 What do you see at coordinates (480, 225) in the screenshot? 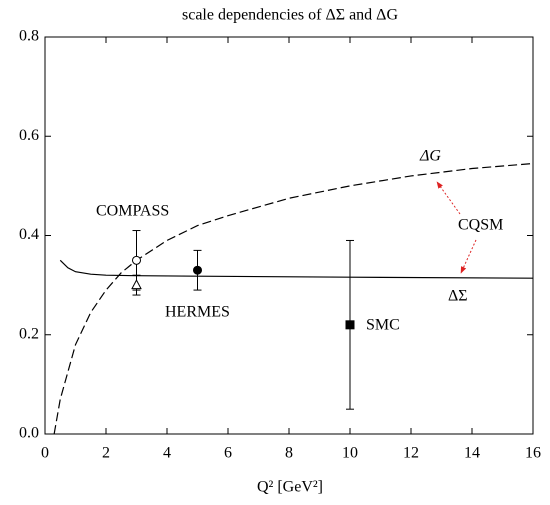
I see `annotation: CQSM` at bounding box center [480, 225].